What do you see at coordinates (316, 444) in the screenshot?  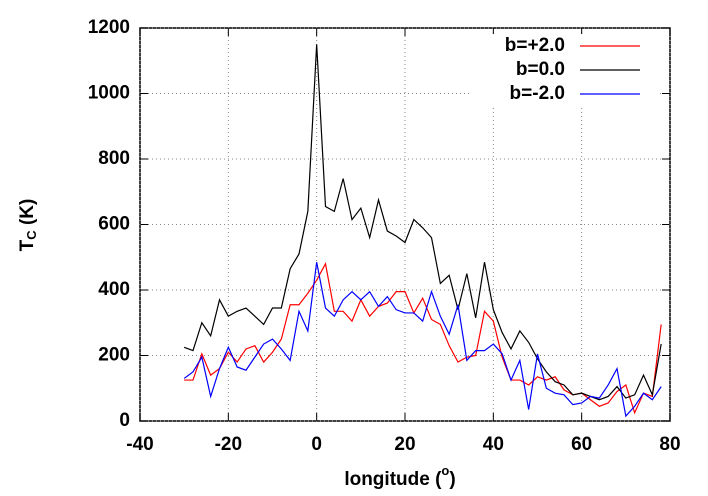 I see `x-tick-label: 0` at bounding box center [316, 444].